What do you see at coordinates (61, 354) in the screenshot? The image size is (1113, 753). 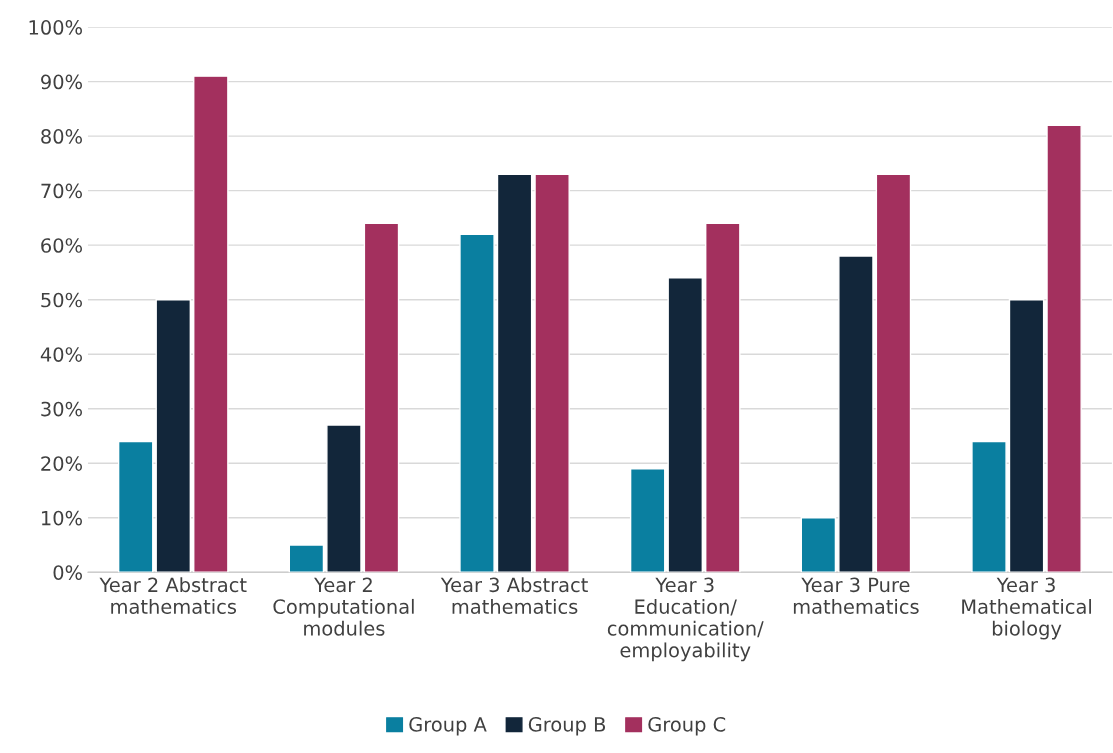 I see `y-tick-label: 40%` at bounding box center [61, 354].